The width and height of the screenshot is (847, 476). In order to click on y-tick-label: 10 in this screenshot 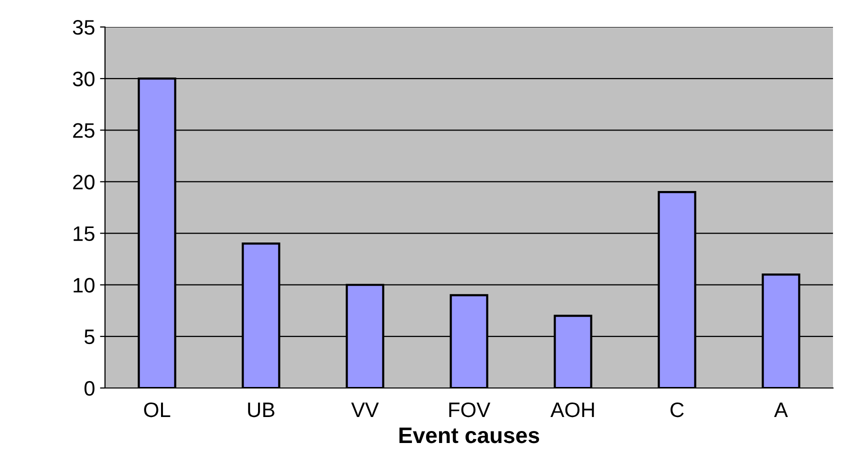, I will do `click(84, 285)`.